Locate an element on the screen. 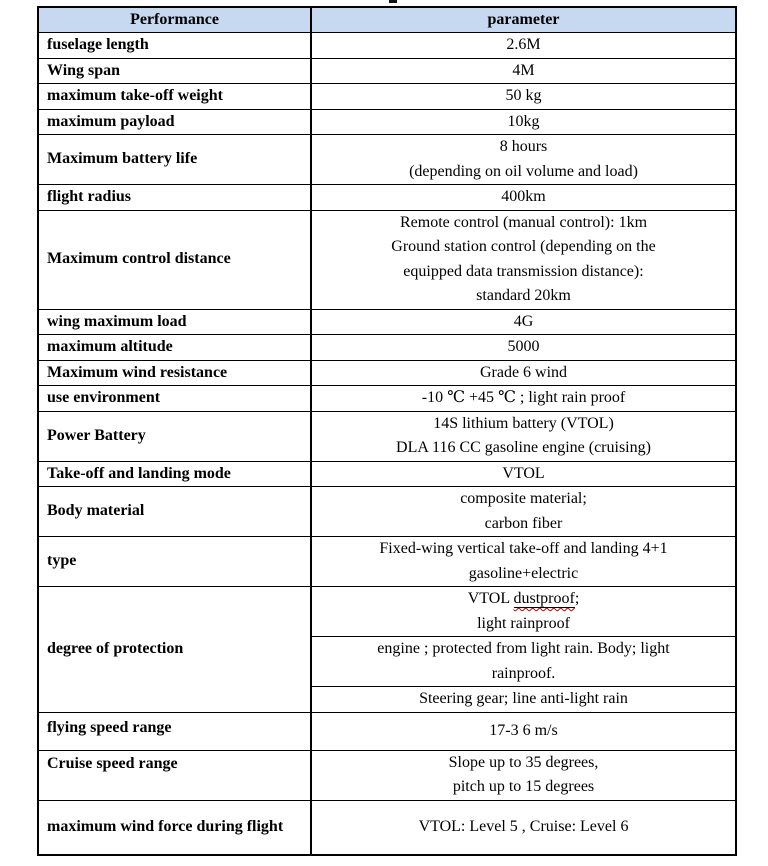  row-value: 50 kg is located at coordinates (523, 96).